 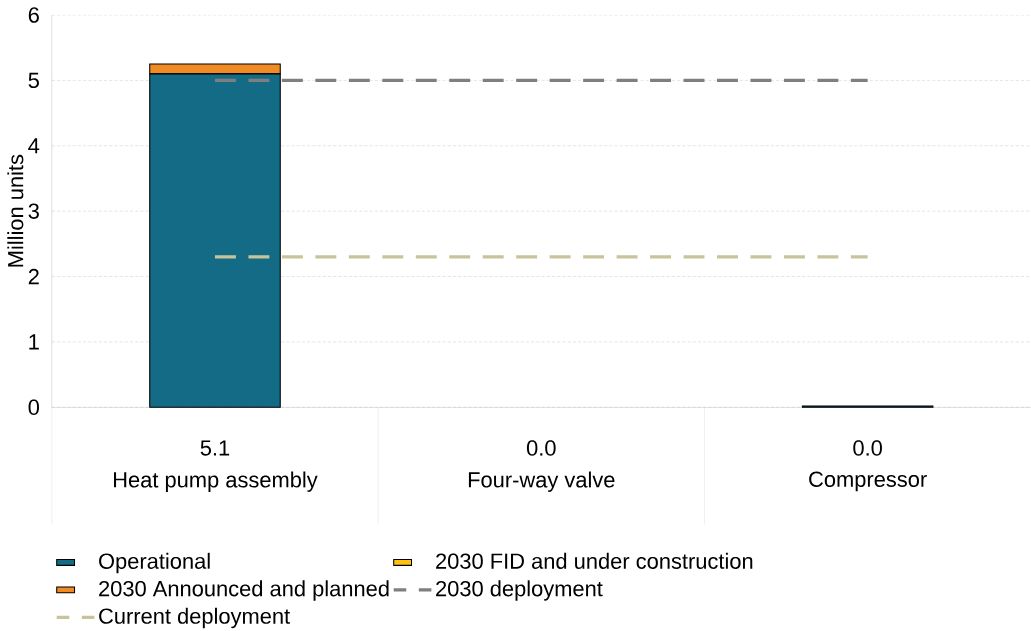 I want to click on legend-label: 2030 Announced and planned, so click(x=244, y=590).